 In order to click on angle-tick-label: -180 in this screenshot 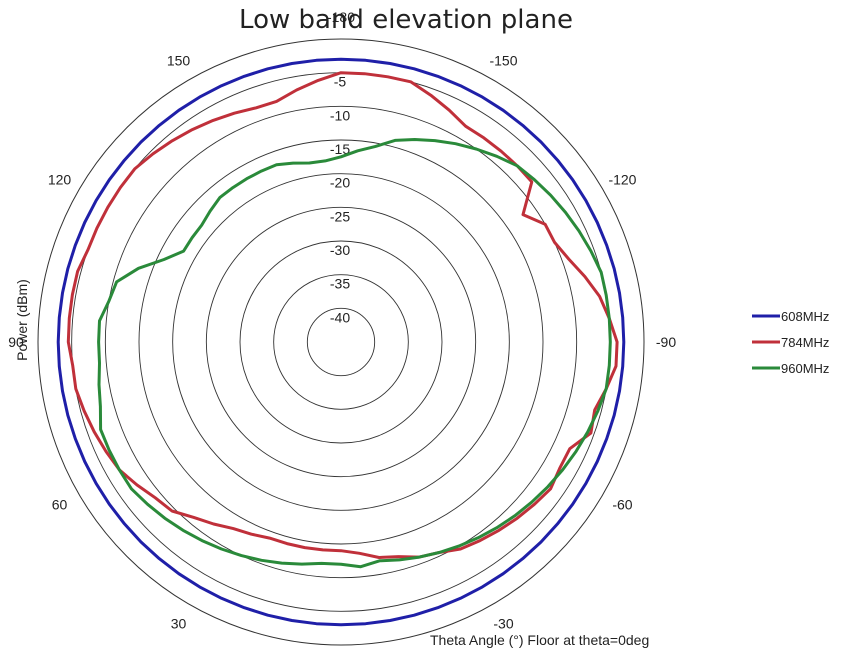, I will do `click(341, 17)`.